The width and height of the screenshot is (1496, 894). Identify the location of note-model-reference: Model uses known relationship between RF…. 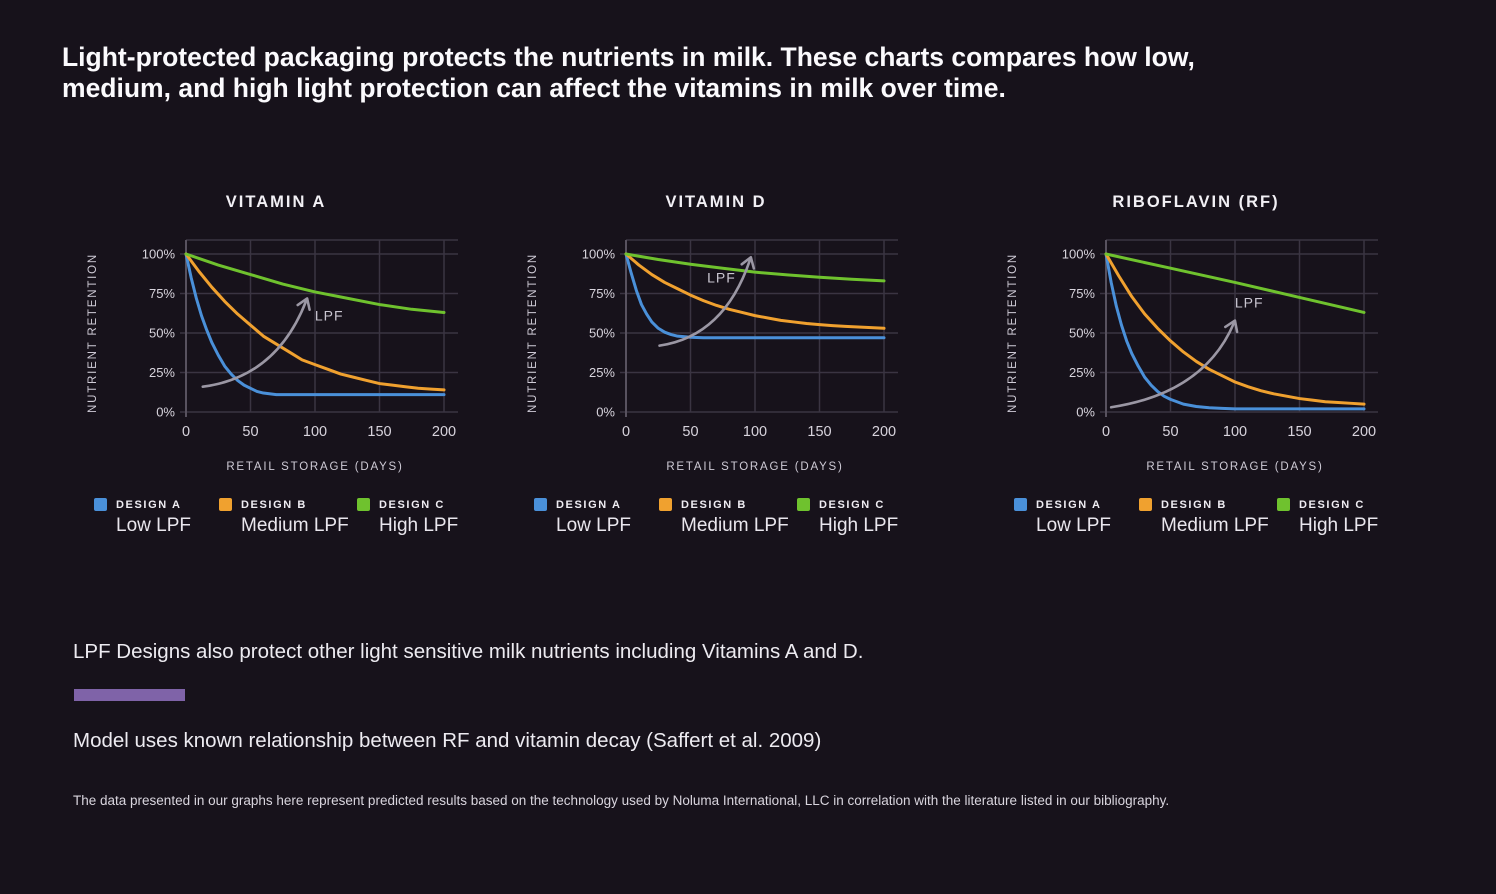
(447, 740).